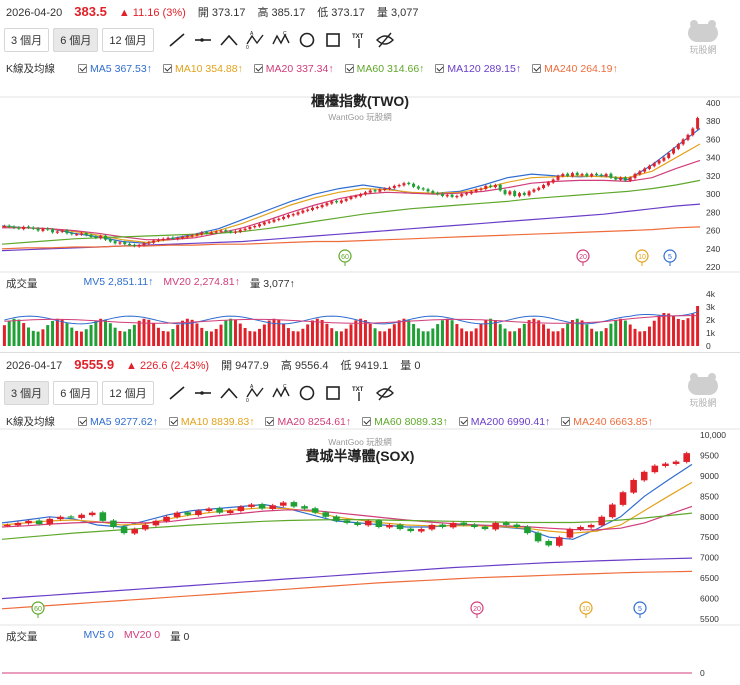 This screenshot has width=740, height=685. I want to click on ma240-toggle: MA240 264.19↑, so click(575, 69).